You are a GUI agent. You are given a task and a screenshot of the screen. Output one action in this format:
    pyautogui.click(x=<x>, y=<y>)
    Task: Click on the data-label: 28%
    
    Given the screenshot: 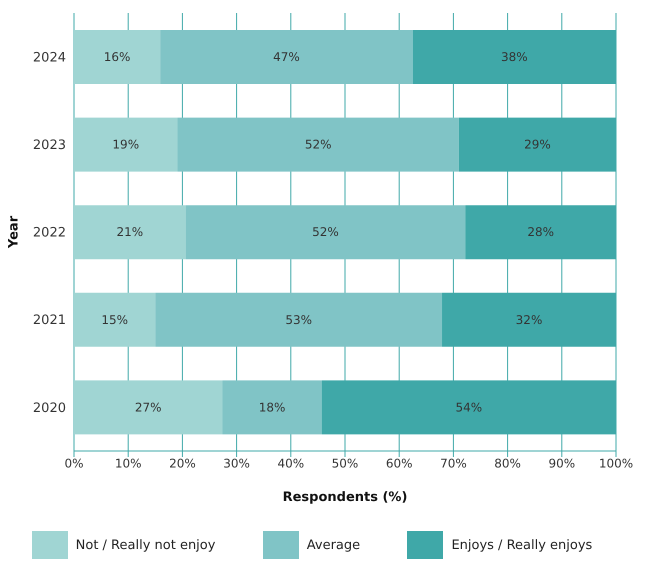 What is the action you would take?
    pyautogui.click(x=540, y=232)
    